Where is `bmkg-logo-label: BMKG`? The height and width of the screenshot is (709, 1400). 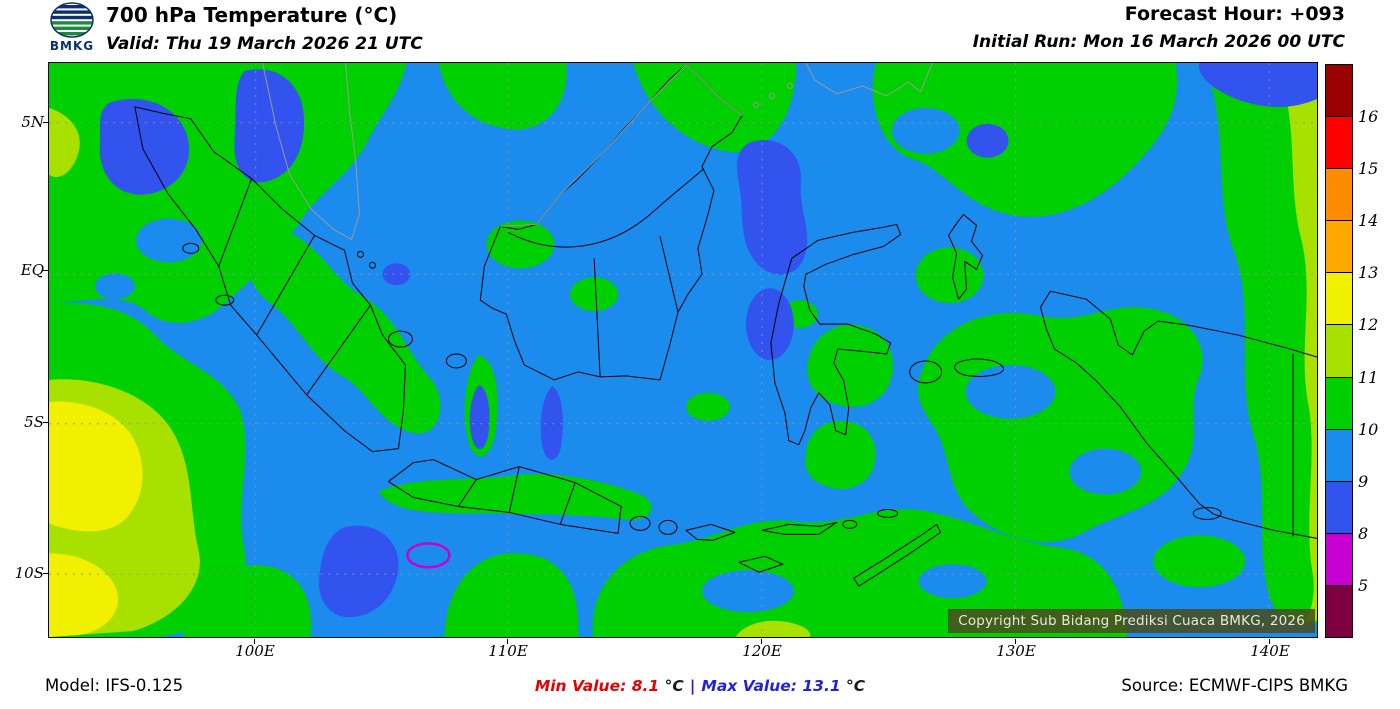 bmkg-logo-label: BMKG is located at coordinates (72, 46).